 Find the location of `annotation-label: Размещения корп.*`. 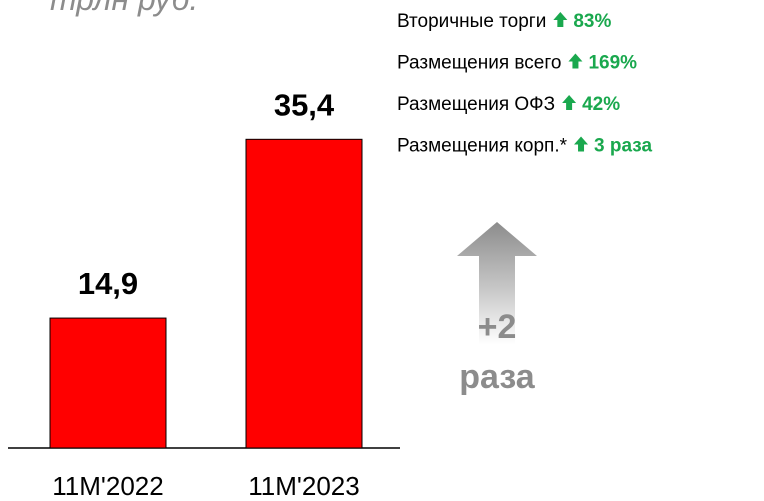

annotation-label: Размещения корп.* is located at coordinates (482, 146).